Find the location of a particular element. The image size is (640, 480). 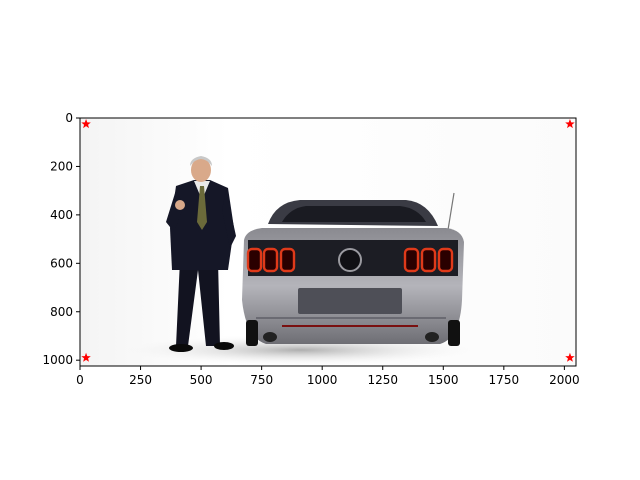

y-tick-label: 800 is located at coordinates (61, 312).